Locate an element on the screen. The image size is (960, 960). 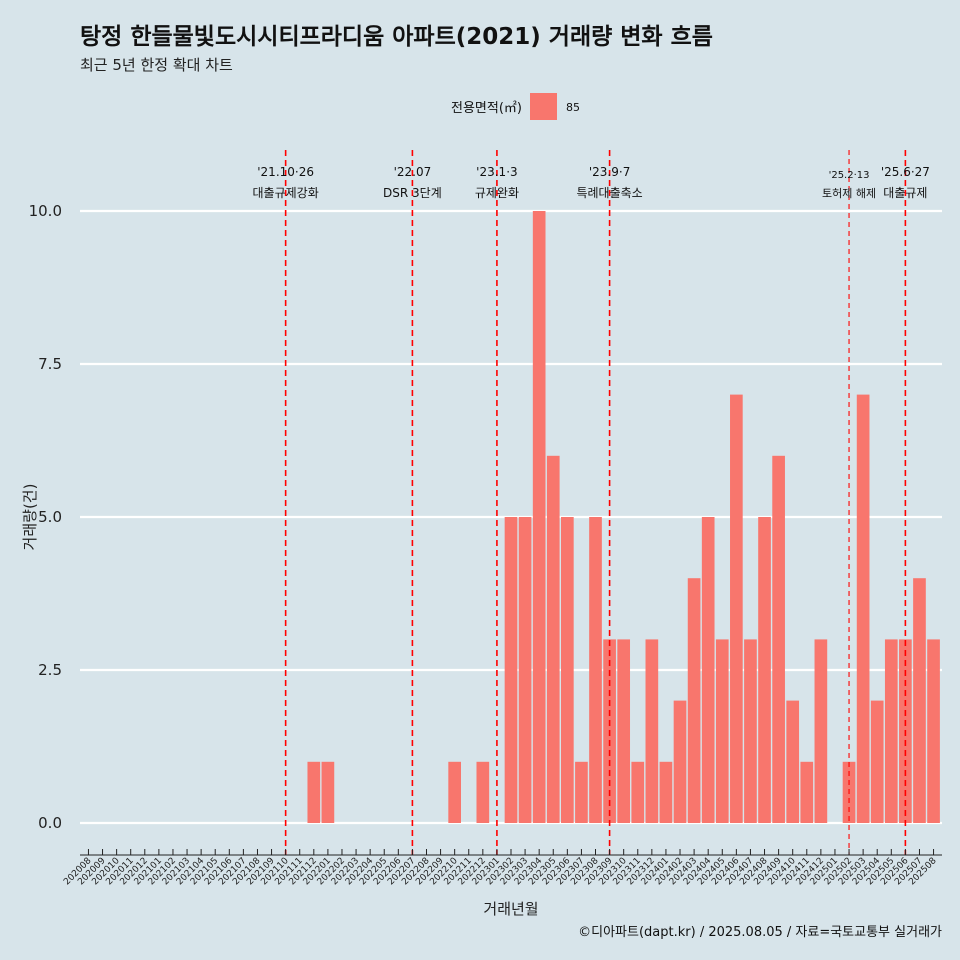
legend-title: 전용면적(㎡) is located at coordinates (486, 108).